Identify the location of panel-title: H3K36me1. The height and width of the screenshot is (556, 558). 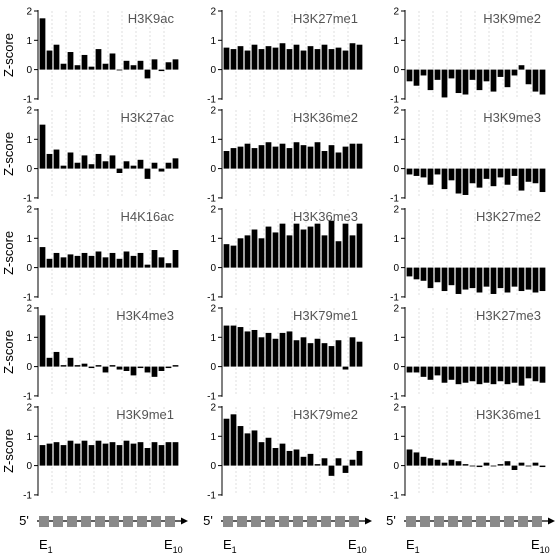
(508, 414).